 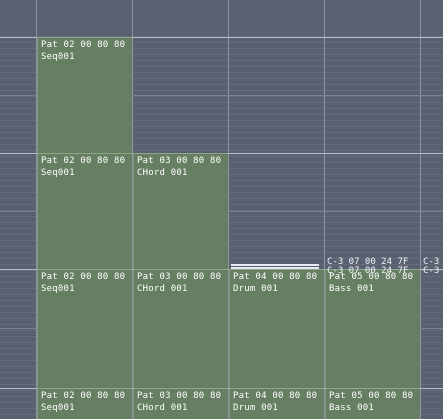 I want to click on timeline-ruler, so click(x=221, y=18).